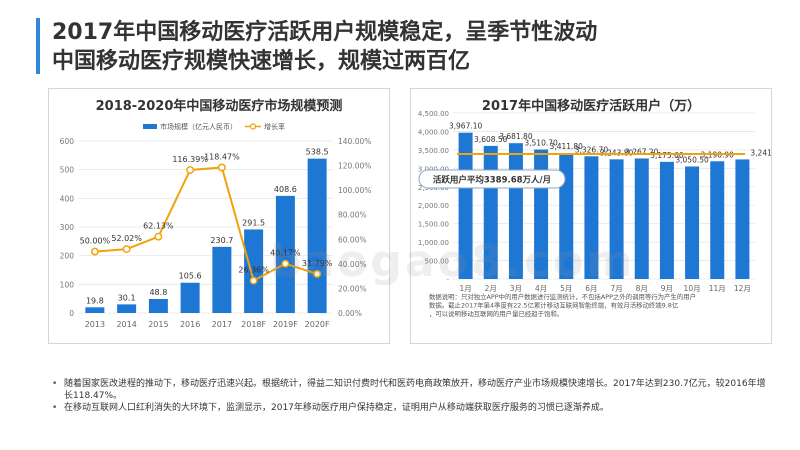 The width and height of the screenshot is (800, 450). What do you see at coordinates (567, 146) in the screenshot?
I see `bar-value-label: 3,411.80` at bounding box center [567, 146].